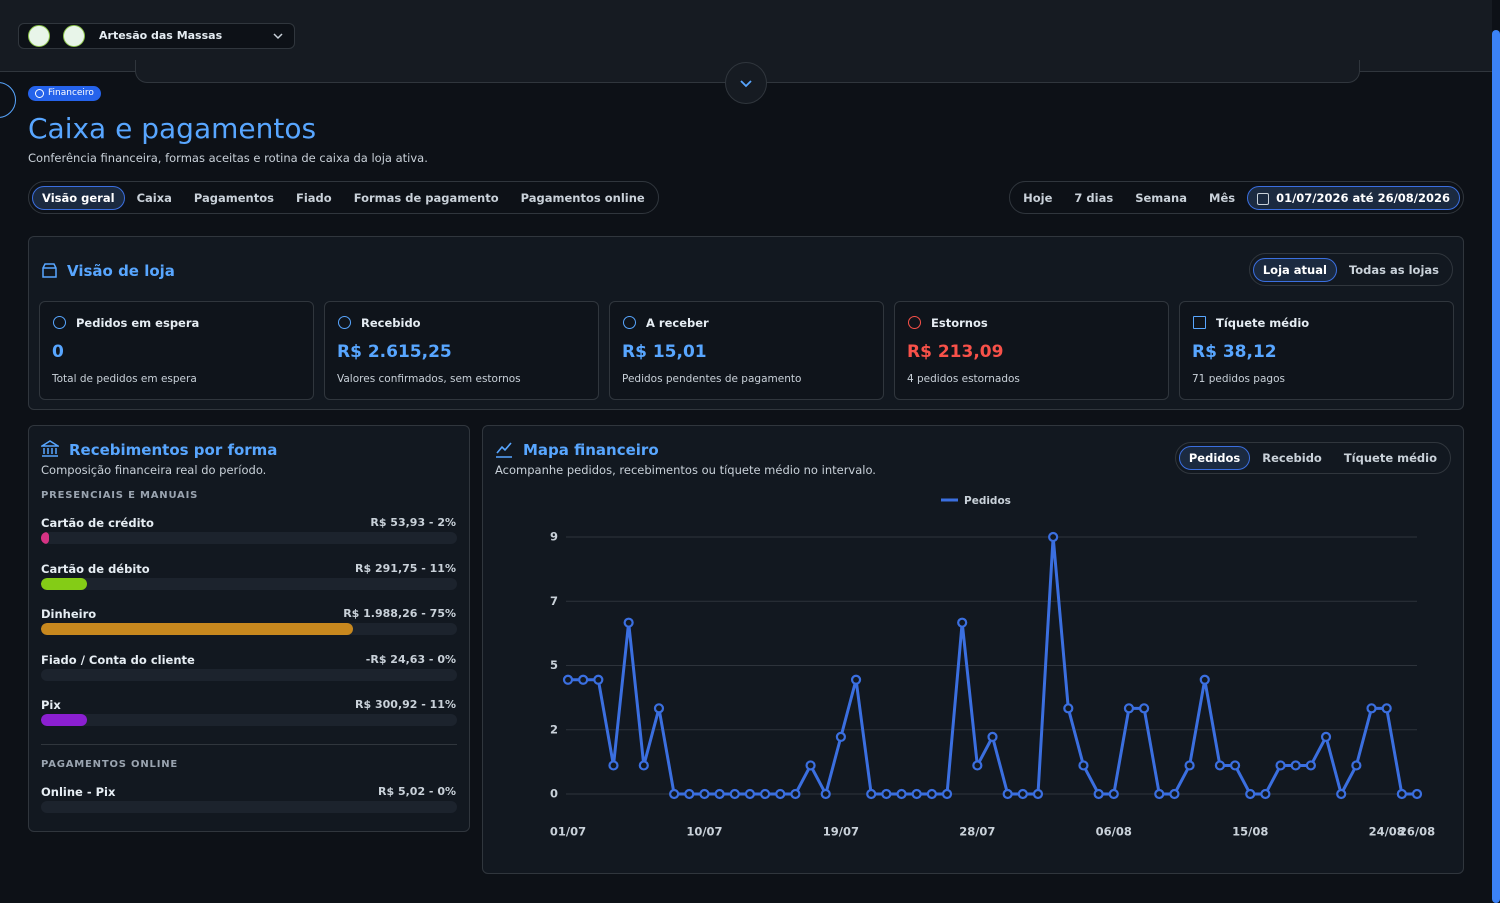 Image resolution: width=1500 pixels, height=903 pixels. I want to click on tab: 7 dias, so click(1094, 197).